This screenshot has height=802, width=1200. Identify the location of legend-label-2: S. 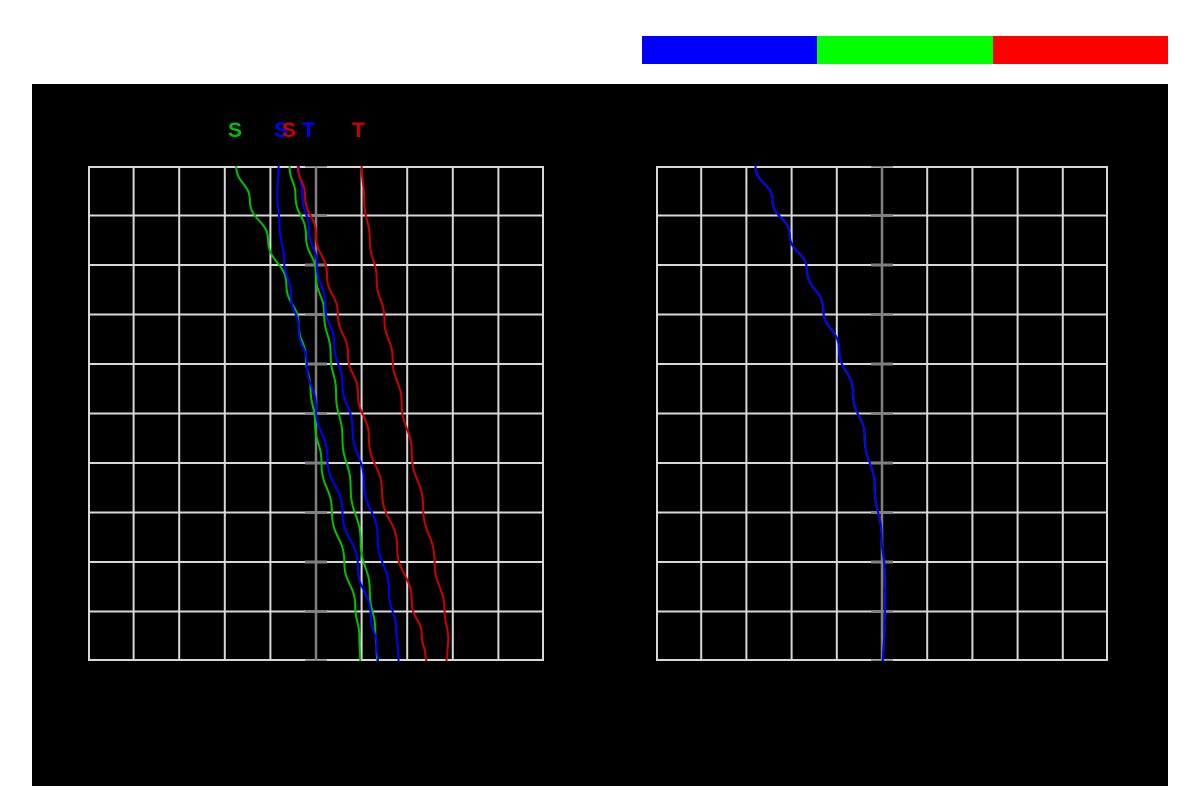
(289, 130).